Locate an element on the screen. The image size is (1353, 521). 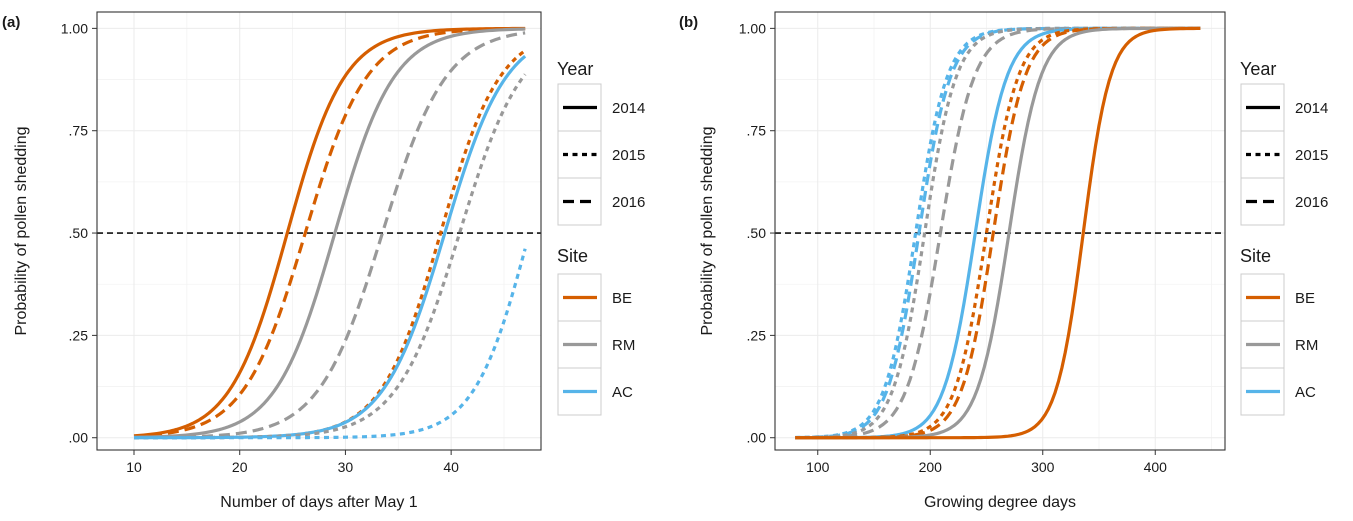
x-tick-label: 30 is located at coordinates (346, 467).